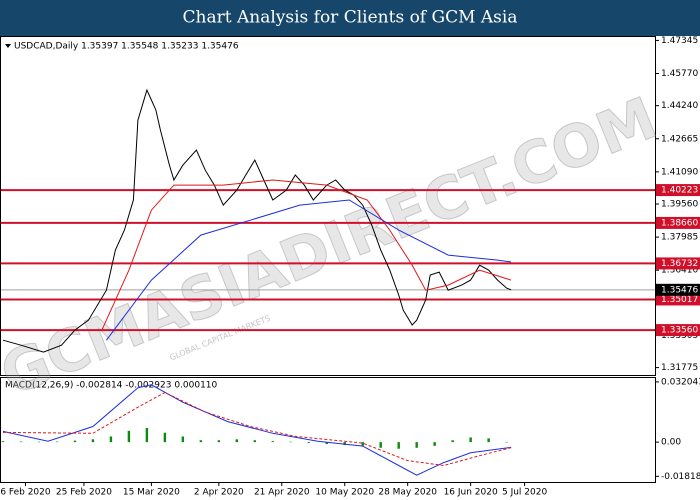  What do you see at coordinates (680, 382) in the screenshot?
I see `y-tick-label: 0.032043` at bounding box center [680, 382].